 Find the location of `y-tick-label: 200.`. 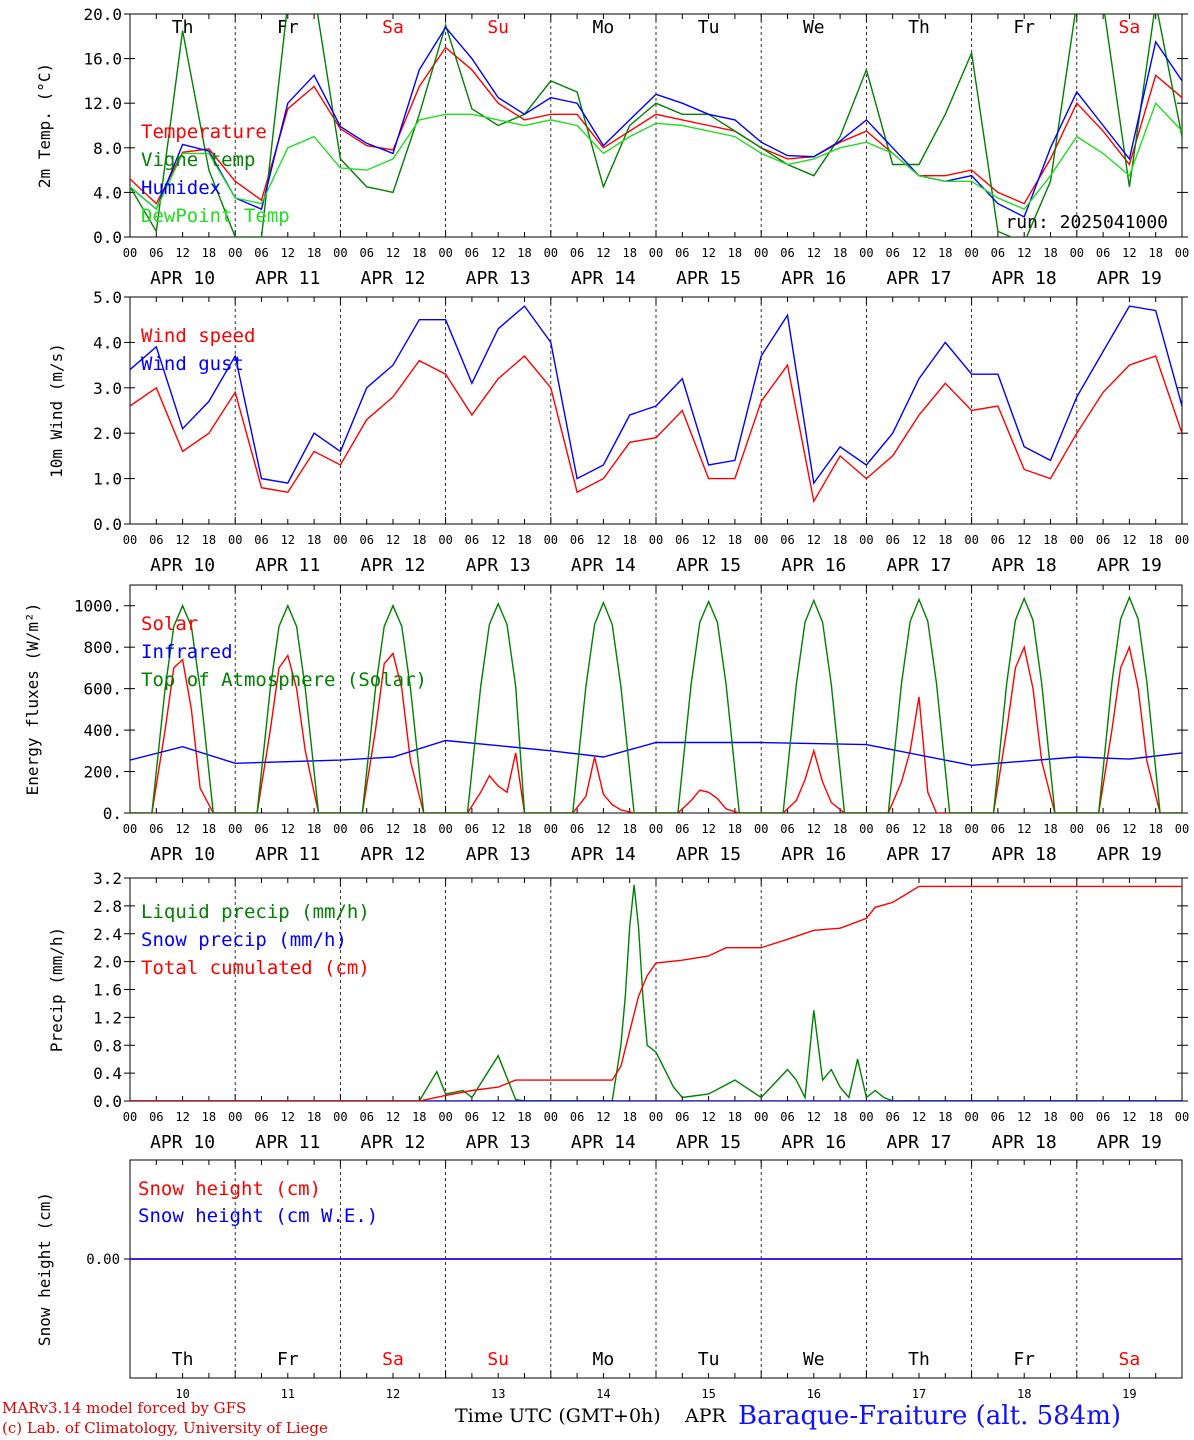

y-tick-label: 200. is located at coordinates (102, 772).